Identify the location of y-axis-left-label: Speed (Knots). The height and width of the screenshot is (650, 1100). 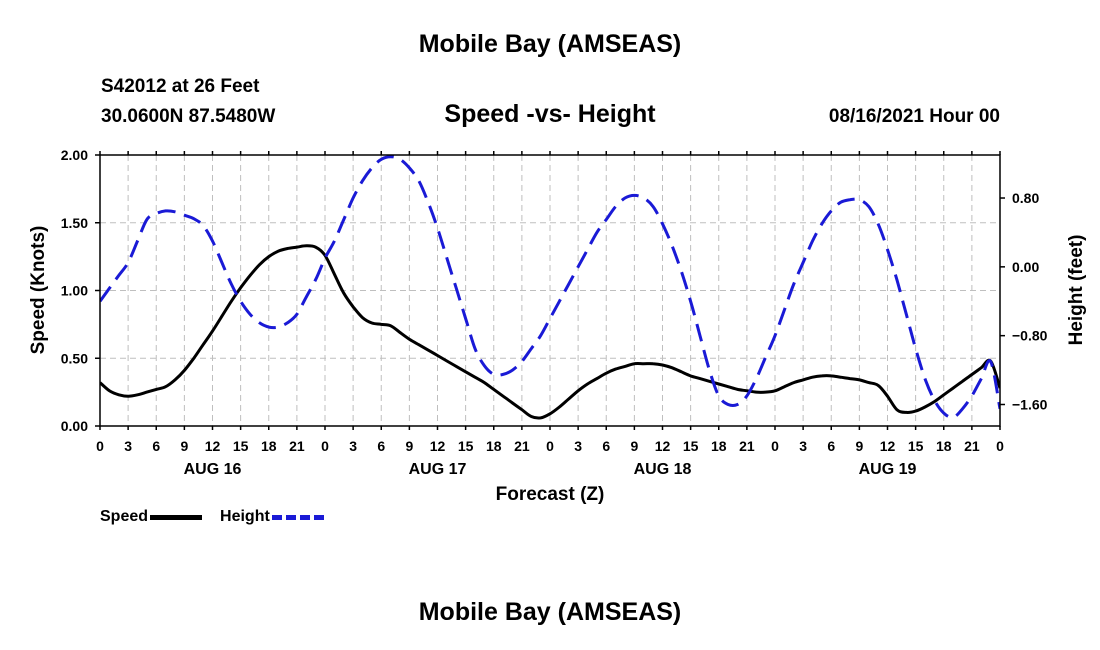
(38, 290).